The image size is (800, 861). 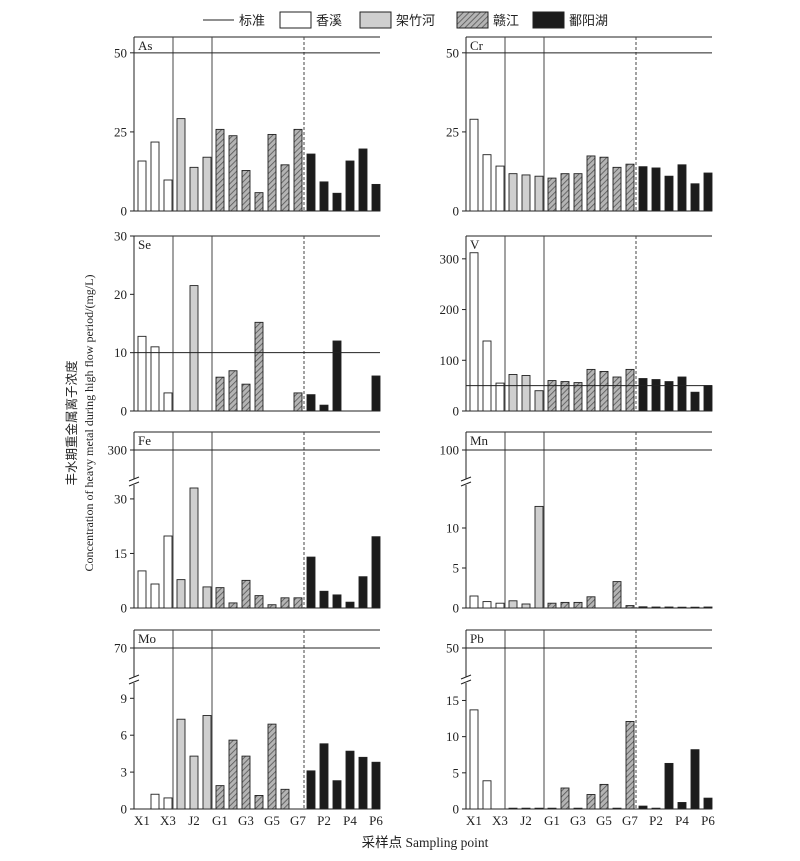 What do you see at coordinates (450, 258) in the screenshot?
I see `y-tick-label-v-3: 300` at bounding box center [450, 258].